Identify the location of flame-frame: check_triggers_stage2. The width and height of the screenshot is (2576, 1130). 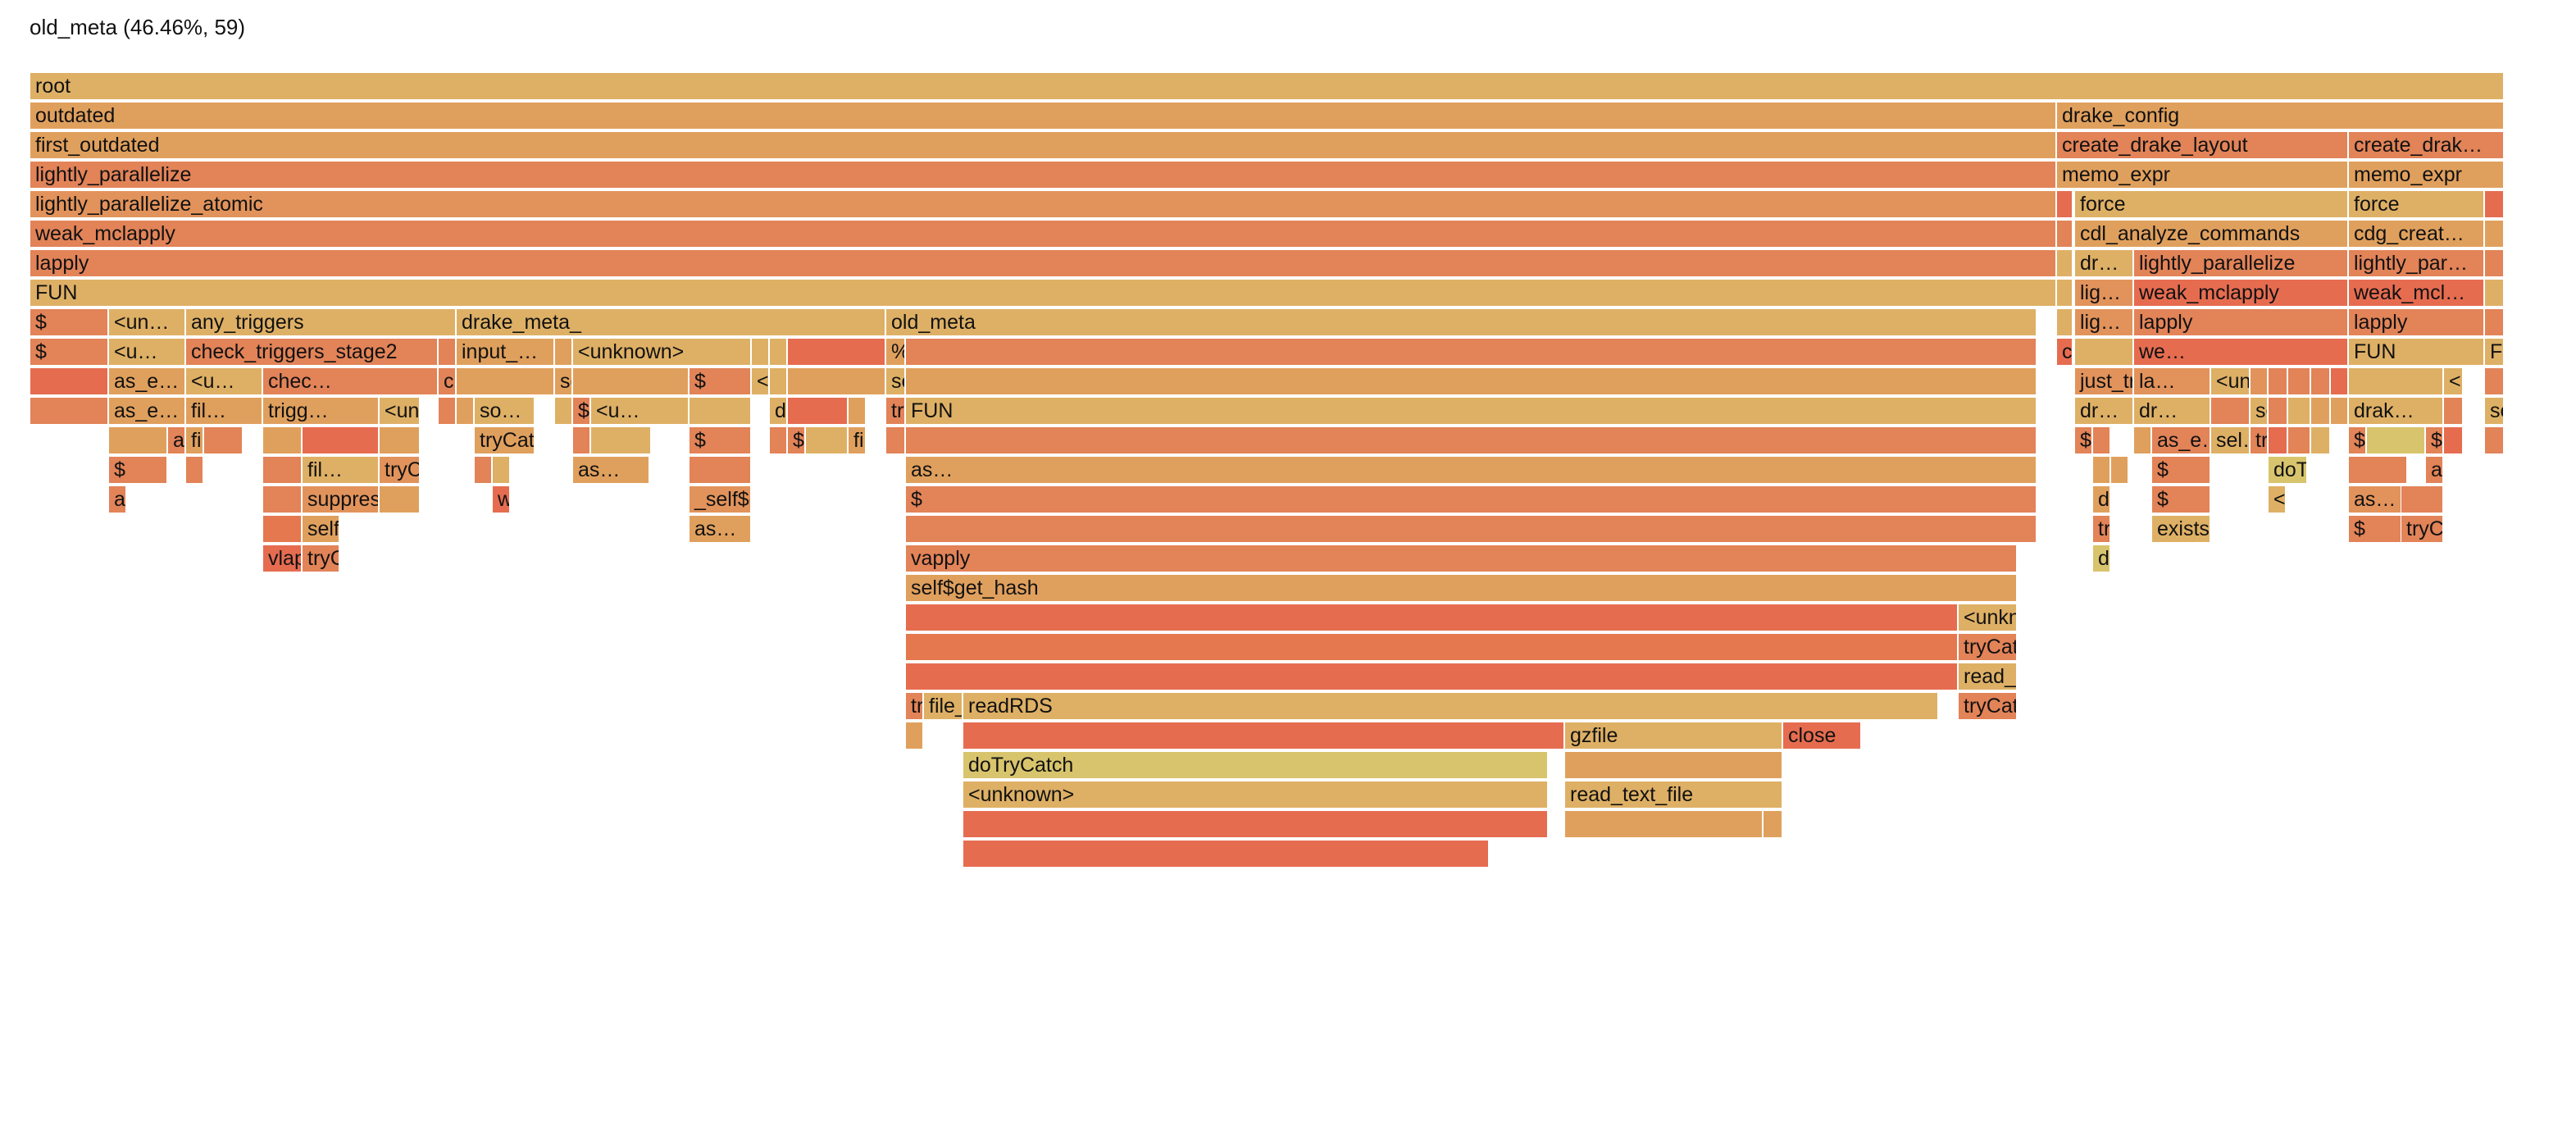
(311, 352).